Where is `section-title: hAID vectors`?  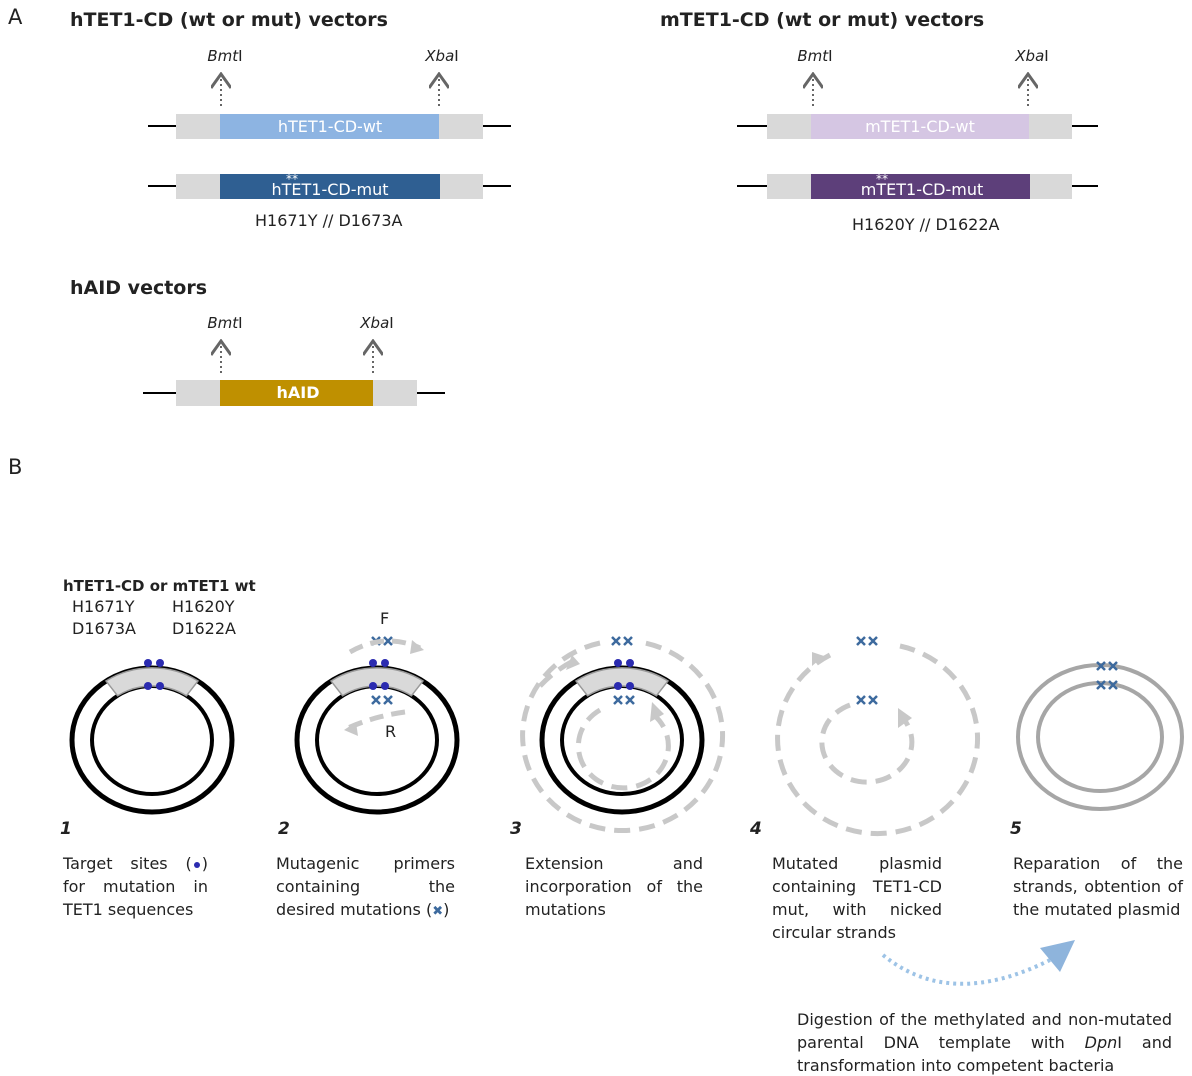
section-title: hAID vectors is located at coordinates (139, 288).